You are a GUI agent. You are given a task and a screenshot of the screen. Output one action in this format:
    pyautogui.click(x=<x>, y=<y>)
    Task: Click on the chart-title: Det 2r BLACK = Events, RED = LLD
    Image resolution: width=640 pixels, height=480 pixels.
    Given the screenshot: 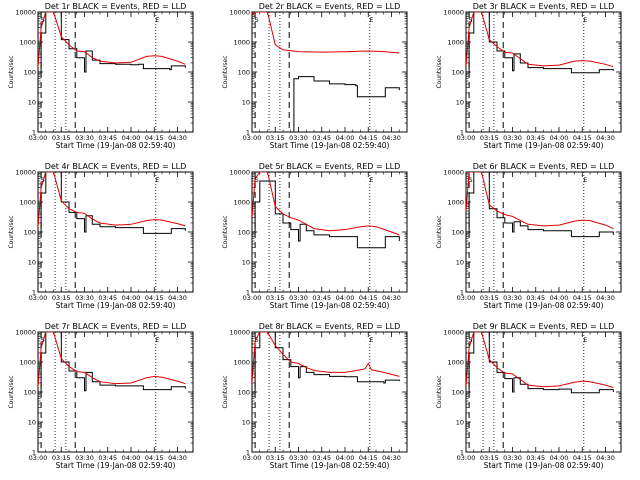 What is the action you would take?
    pyautogui.click(x=330, y=6)
    